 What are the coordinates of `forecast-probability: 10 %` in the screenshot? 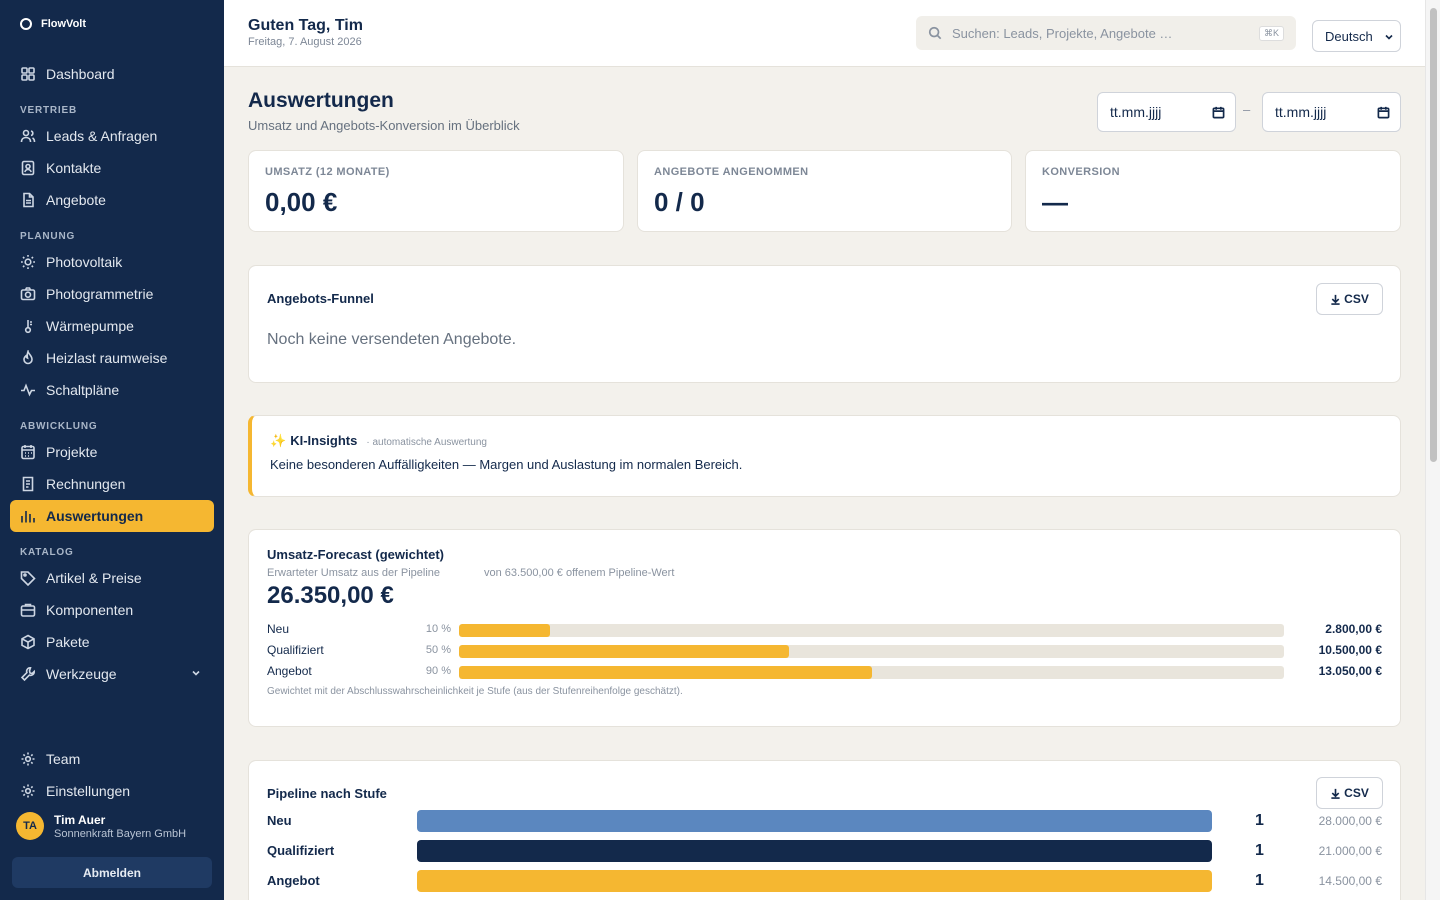 It's located at (438, 629).